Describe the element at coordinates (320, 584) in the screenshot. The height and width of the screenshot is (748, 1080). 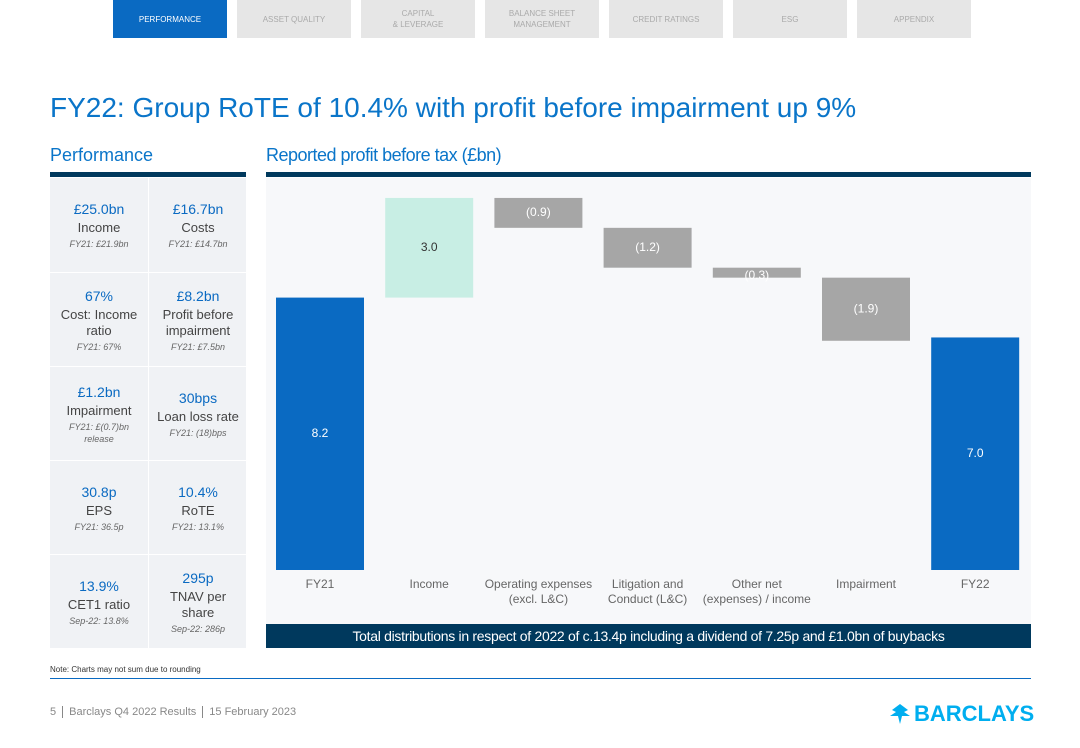
I see `x-tick-label: FY21` at that location.